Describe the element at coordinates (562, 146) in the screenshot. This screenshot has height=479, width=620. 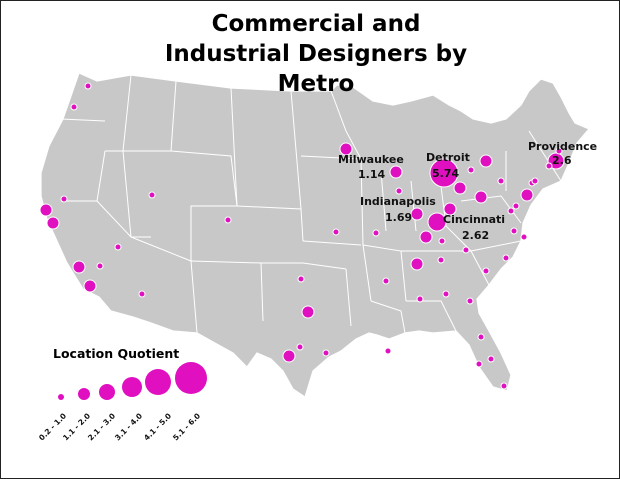
I see `label-providence-name: Providence` at that location.